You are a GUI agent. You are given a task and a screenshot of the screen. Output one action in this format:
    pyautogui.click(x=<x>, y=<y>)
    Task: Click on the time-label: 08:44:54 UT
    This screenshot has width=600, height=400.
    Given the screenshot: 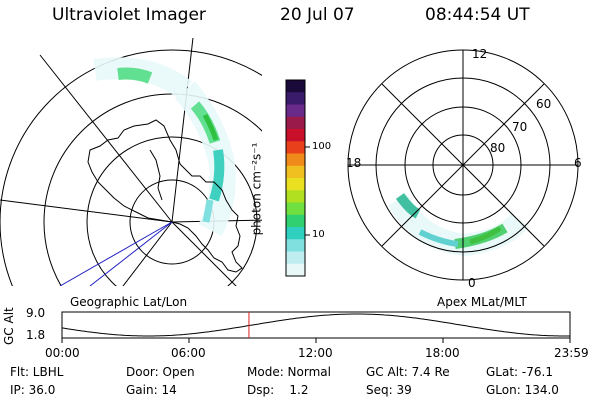 What is the action you would take?
    pyautogui.click(x=477, y=15)
    